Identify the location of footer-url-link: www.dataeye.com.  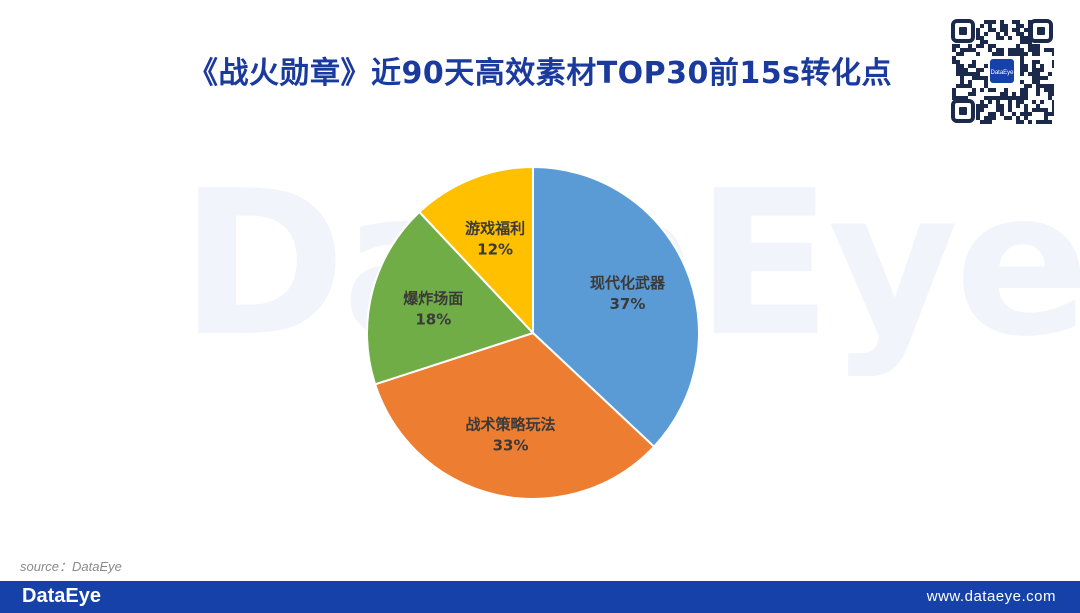
(991, 596).